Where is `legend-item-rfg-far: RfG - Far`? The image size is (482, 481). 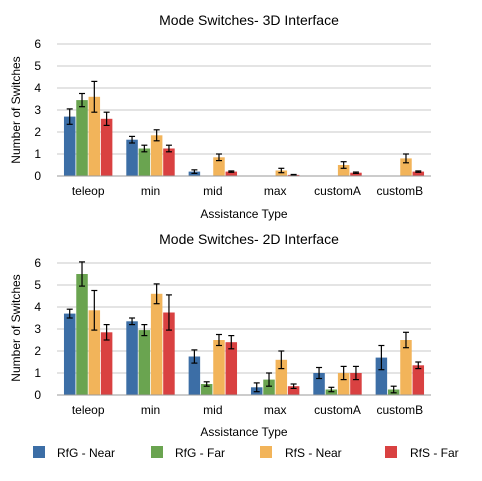
legend-item-rfg-far: RfG - Far is located at coordinates (188, 453).